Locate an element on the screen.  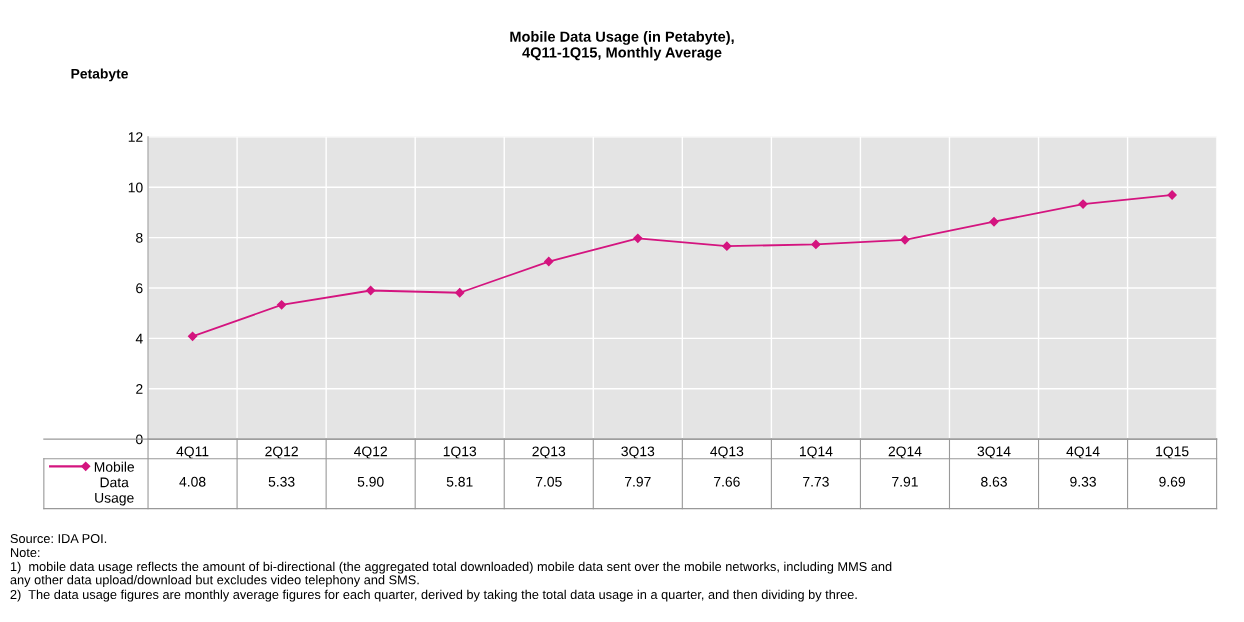
x-tick-label: 2Q14 is located at coordinates (905, 452).